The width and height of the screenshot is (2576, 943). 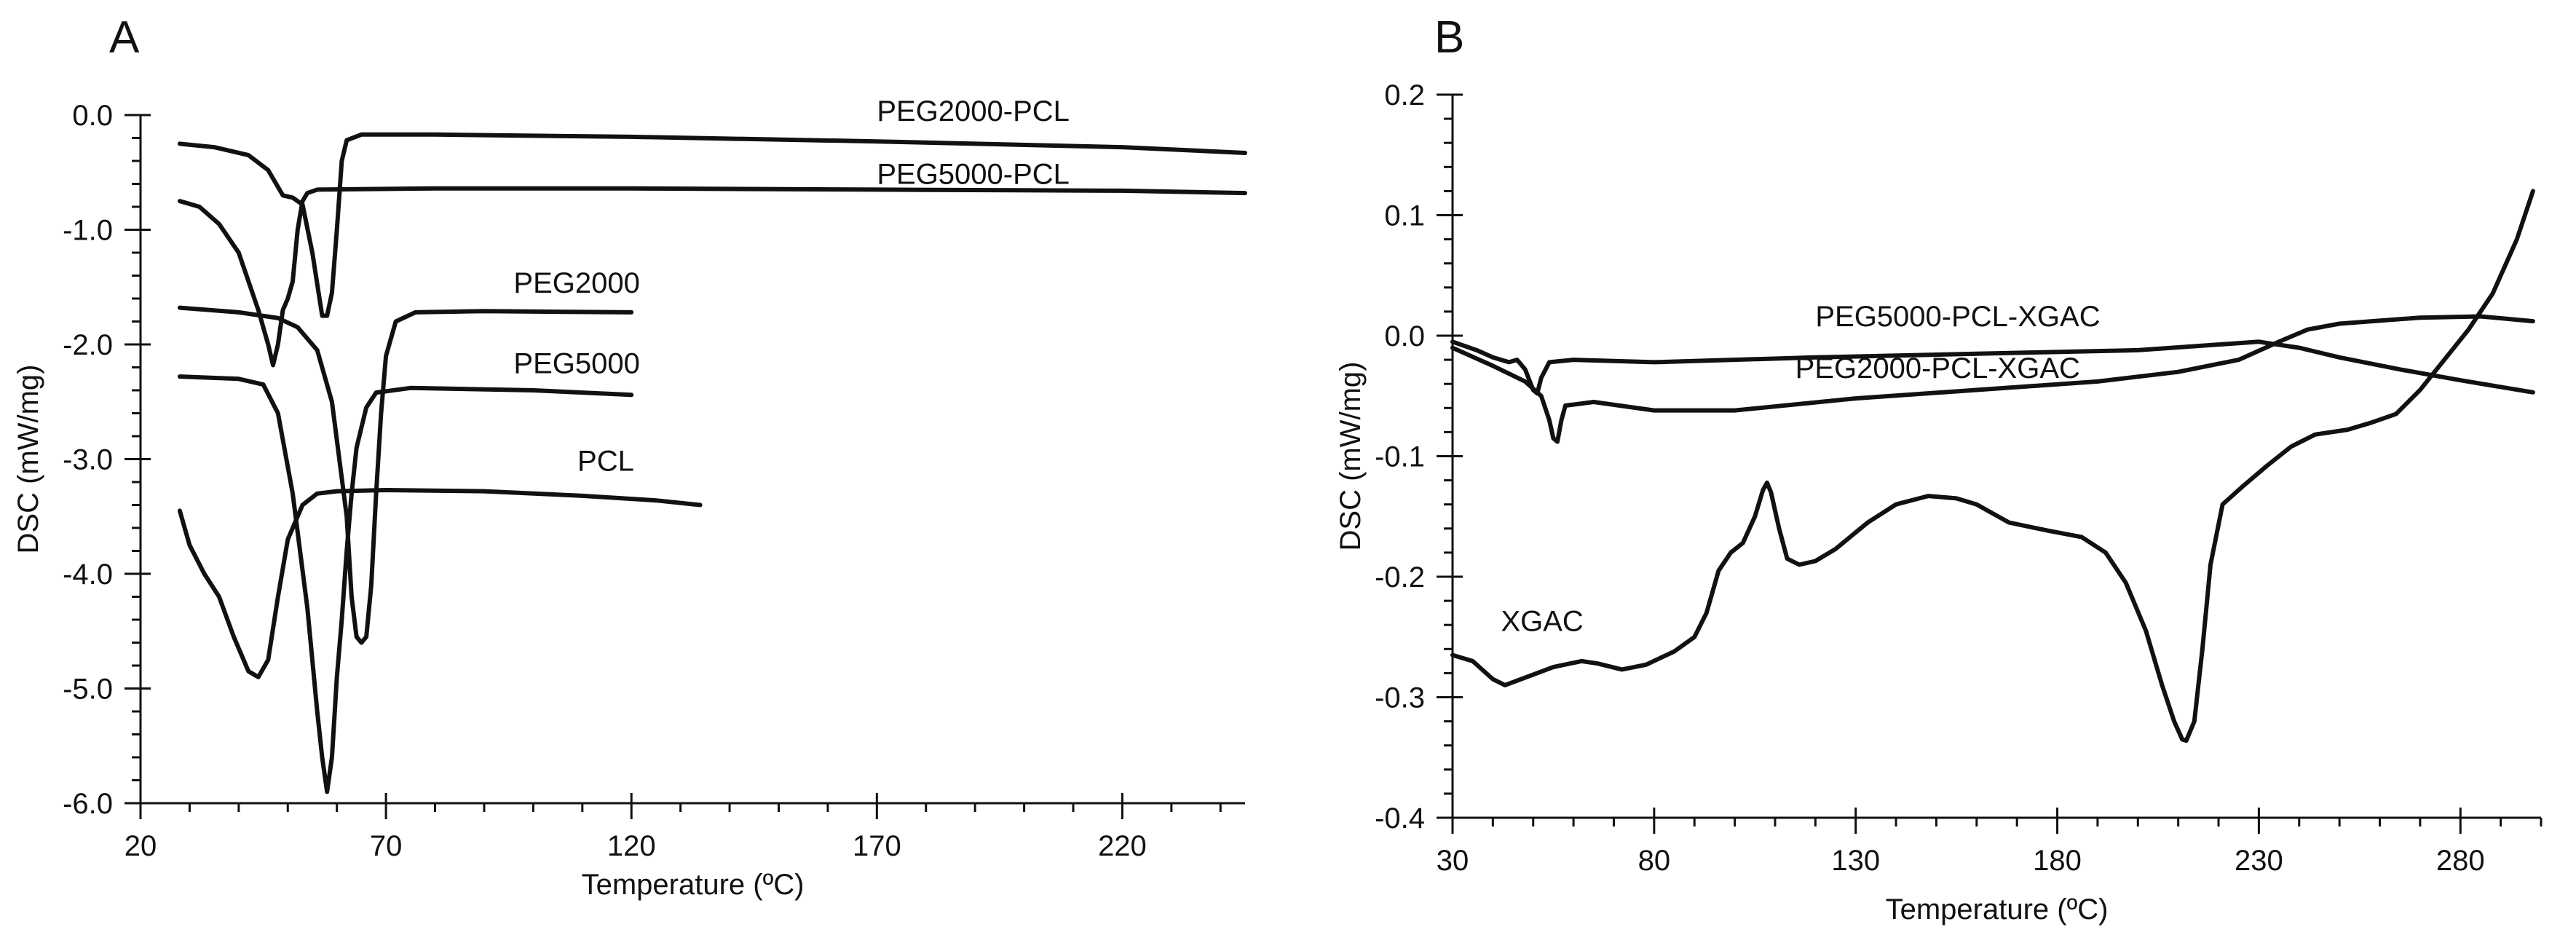 What do you see at coordinates (1856, 861) in the screenshot?
I see `x-tick-label: 130` at bounding box center [1856, 861].